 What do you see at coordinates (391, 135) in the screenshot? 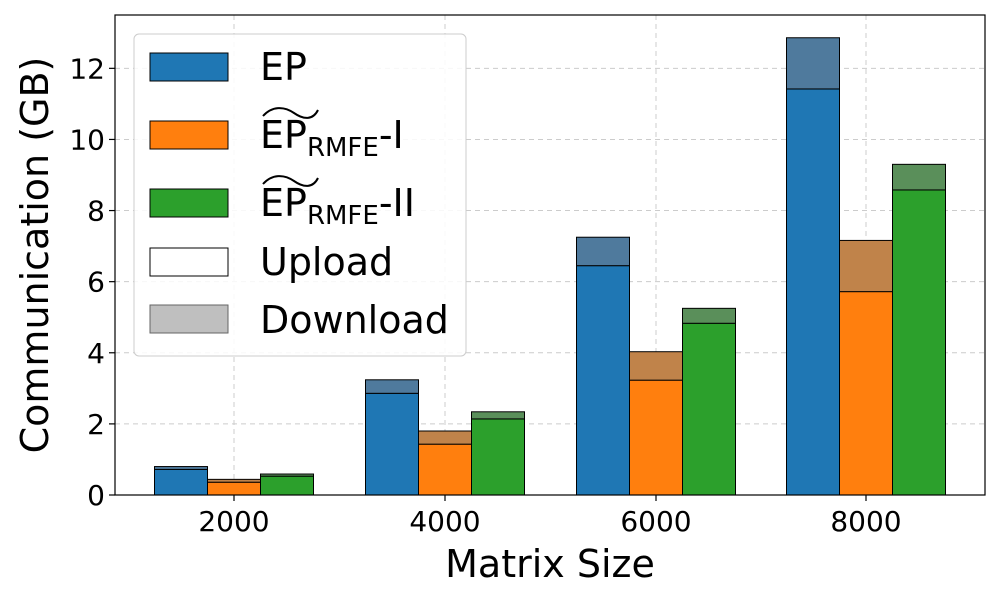
I see `legend-suffix-rmfe-i: -I` at bounding box center [391, 135].